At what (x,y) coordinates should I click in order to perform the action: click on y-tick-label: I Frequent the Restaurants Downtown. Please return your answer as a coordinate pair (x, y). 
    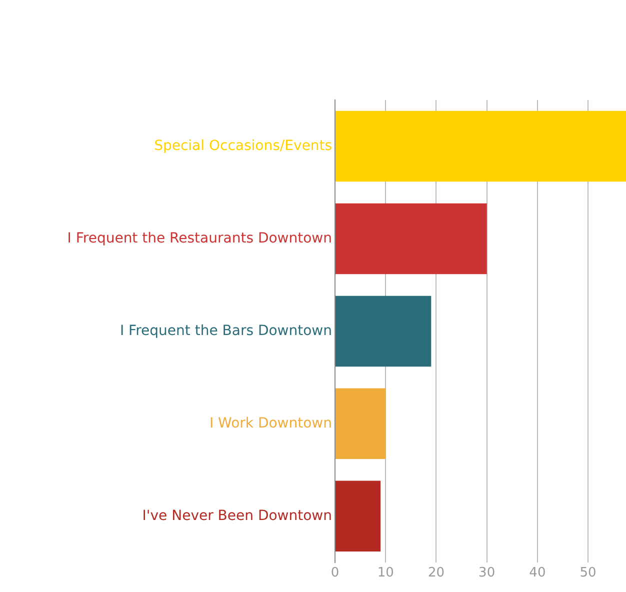
    Looking at the image, I should click on (199, 238).